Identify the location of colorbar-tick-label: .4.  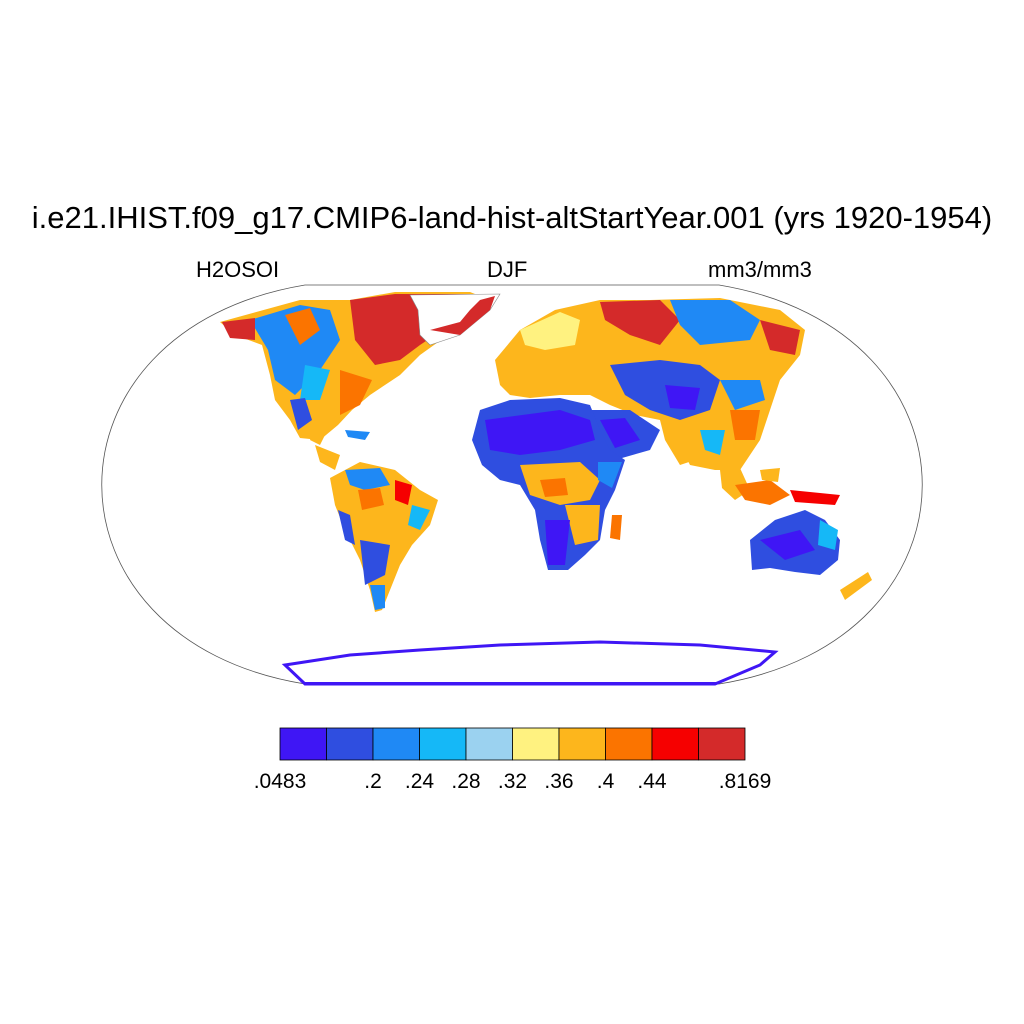
(606, 781).